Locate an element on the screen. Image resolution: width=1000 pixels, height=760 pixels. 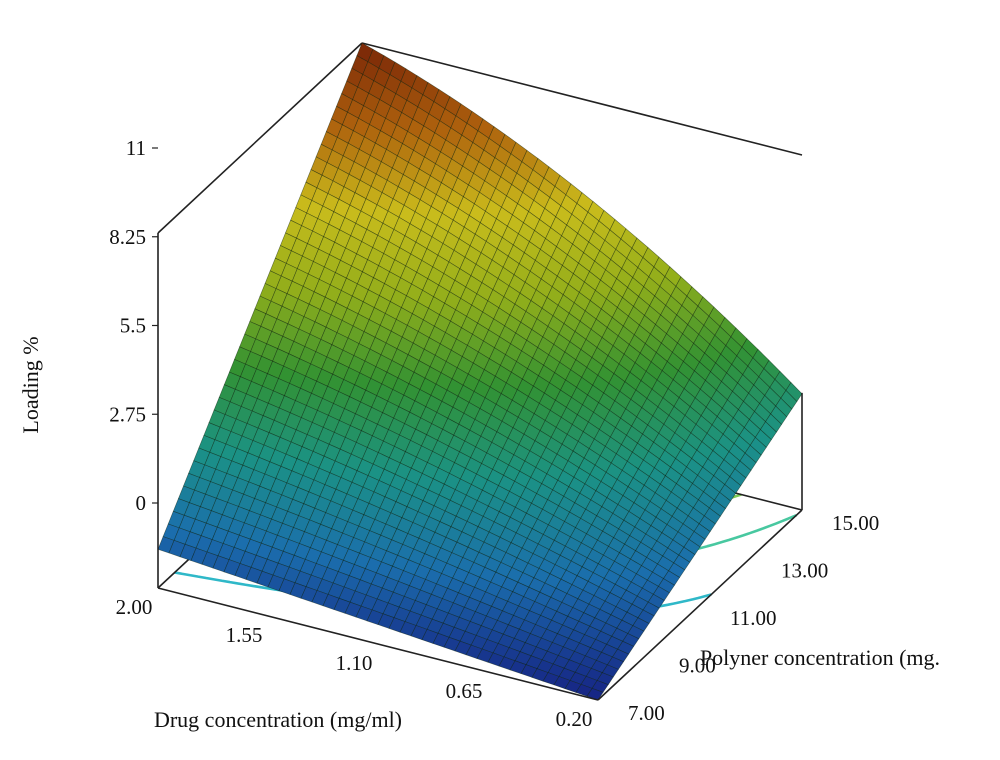
z-axis-title: Loading % is located at coordinates (30, 384).